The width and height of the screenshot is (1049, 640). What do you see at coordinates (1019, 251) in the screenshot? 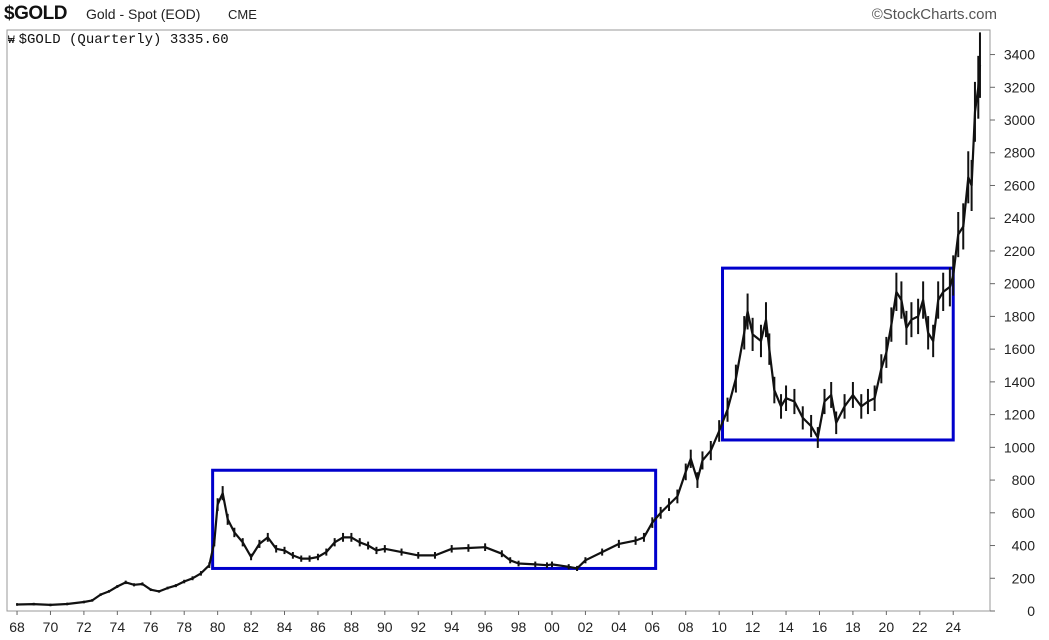
I see `y-tick-label: 2200` at bounding box center [1019, 251].